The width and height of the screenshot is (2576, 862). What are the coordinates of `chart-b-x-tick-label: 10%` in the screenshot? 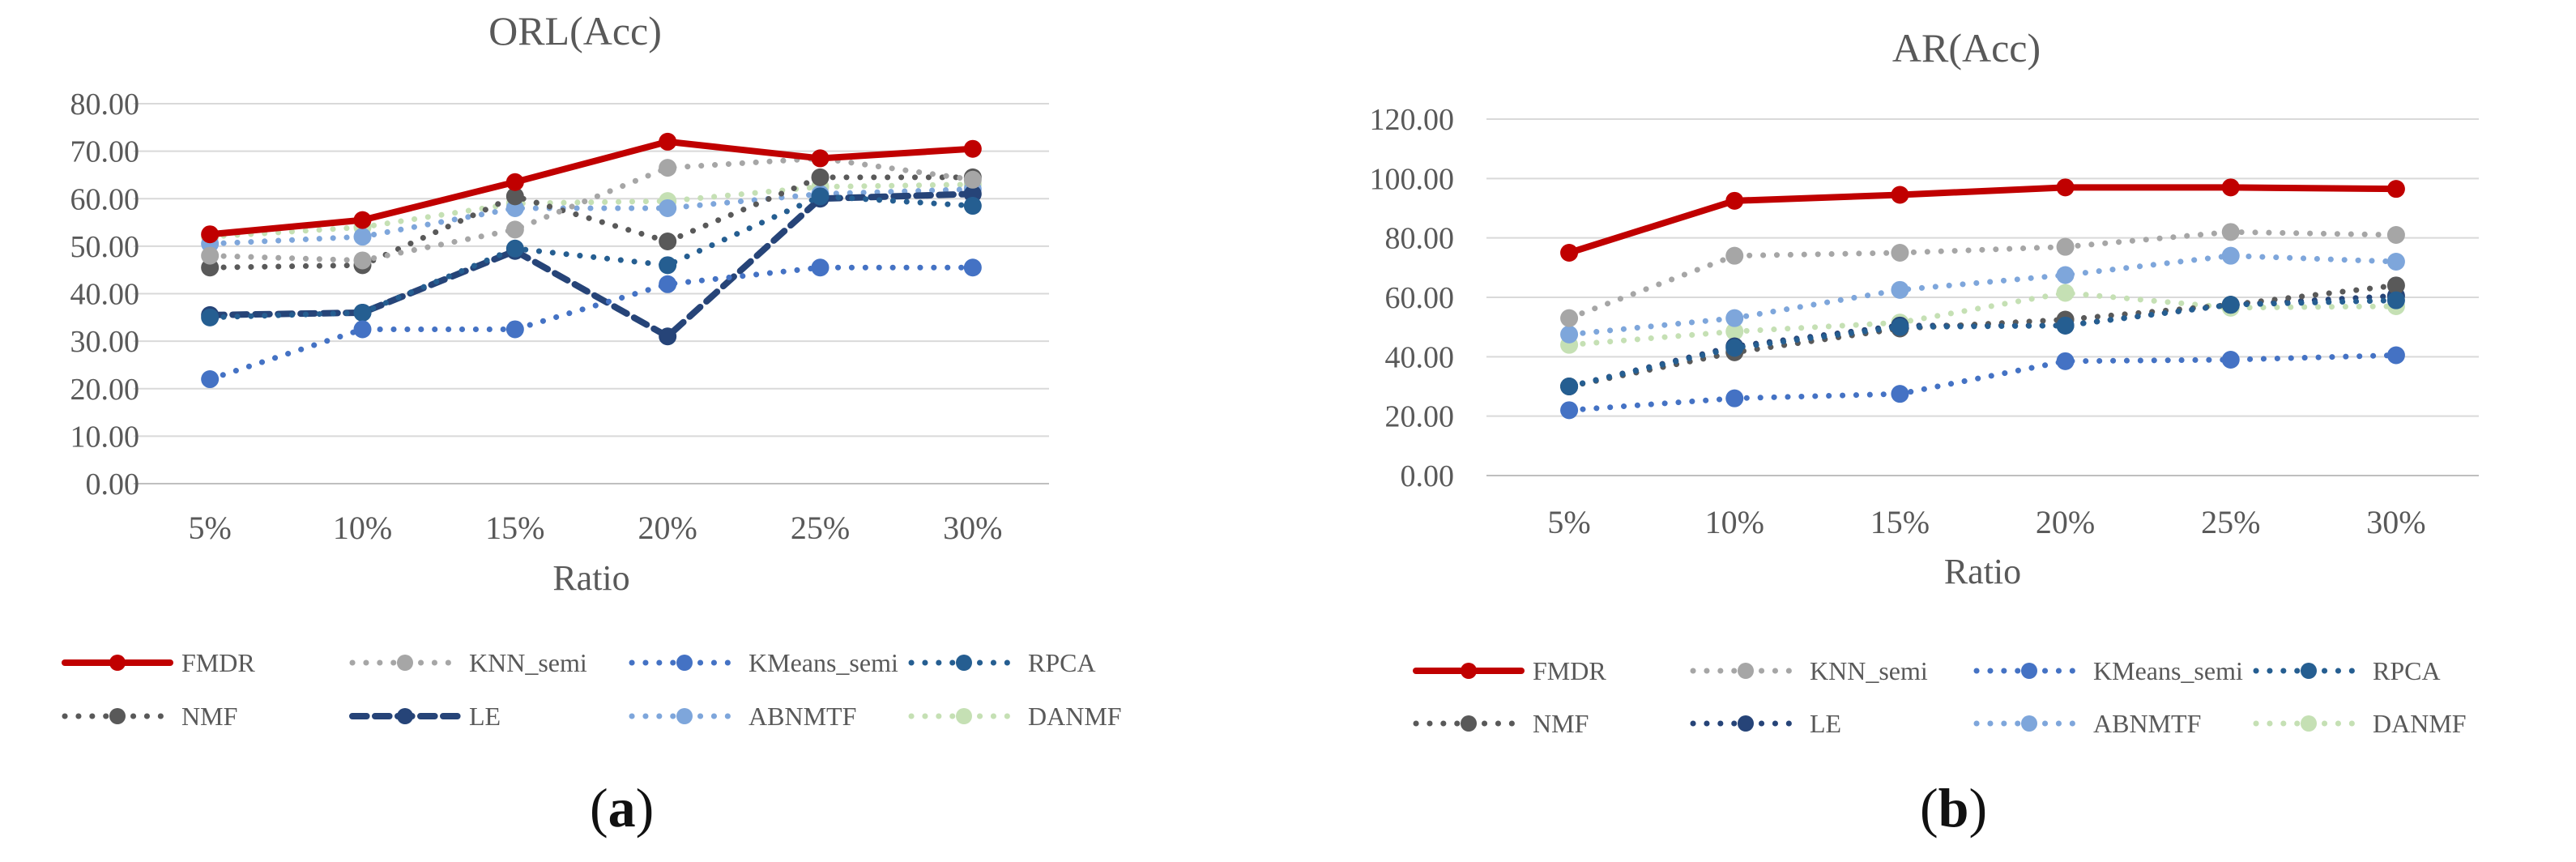 It's located at (1734, 522).